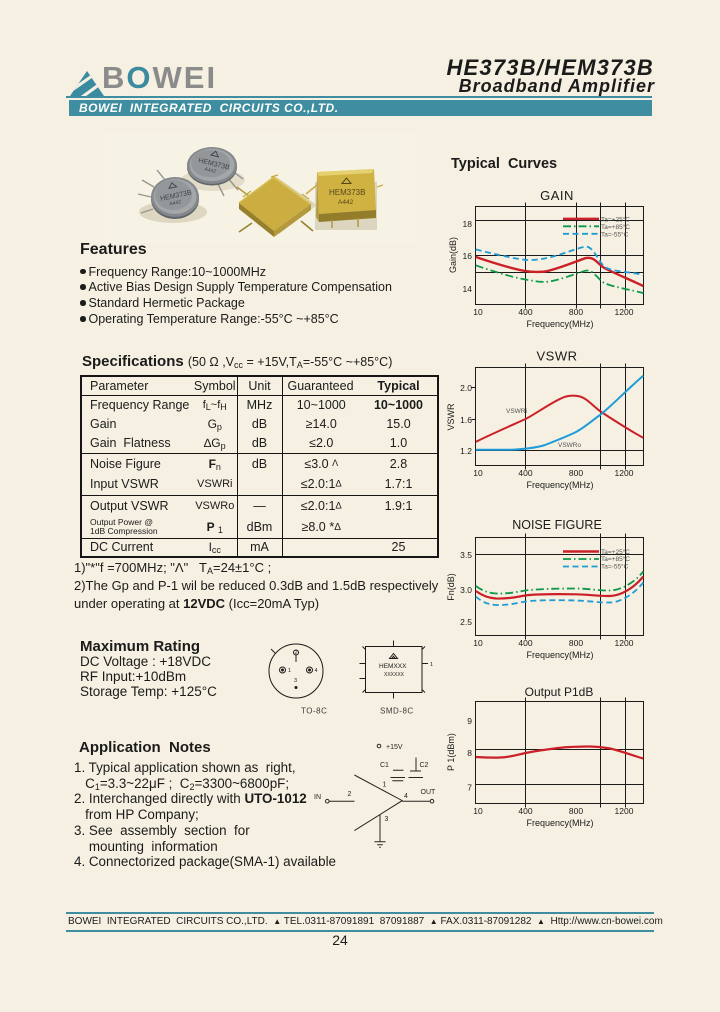 The image size is (720, 1012). Describe the element at coordinates (394, 675) in the screenshot. I see `svg-text: XXXXXX` at that location.